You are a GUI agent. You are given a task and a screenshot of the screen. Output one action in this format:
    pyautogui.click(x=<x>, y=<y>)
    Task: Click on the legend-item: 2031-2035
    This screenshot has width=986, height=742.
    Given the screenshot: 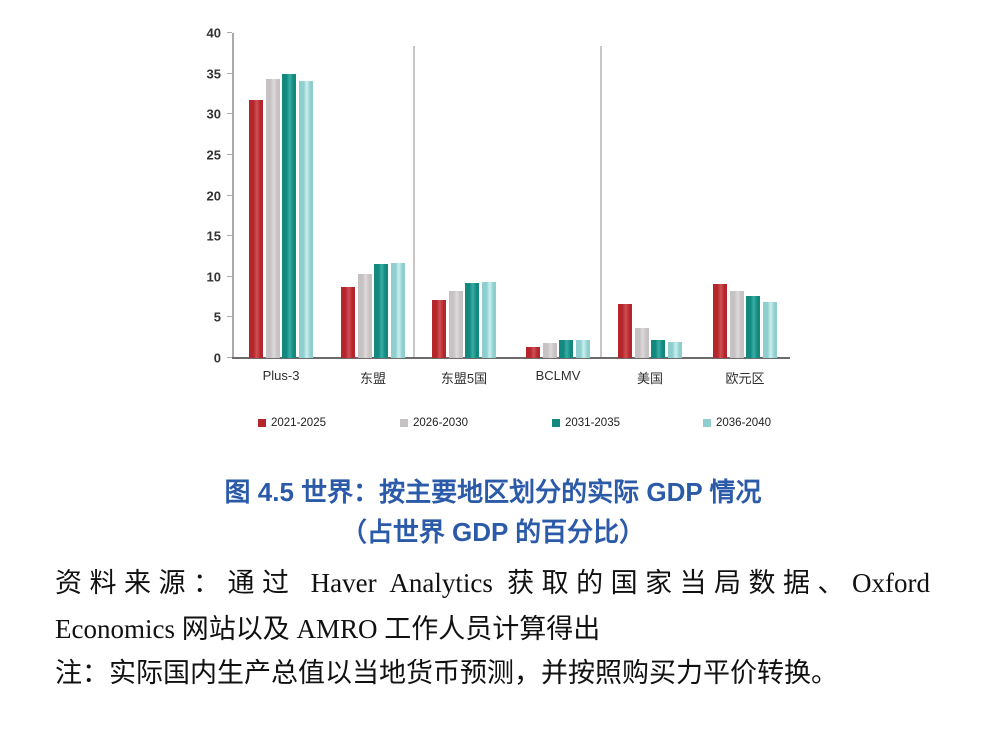 What is the action you would take?
    pyautogui.click(x=586, y=423)
    